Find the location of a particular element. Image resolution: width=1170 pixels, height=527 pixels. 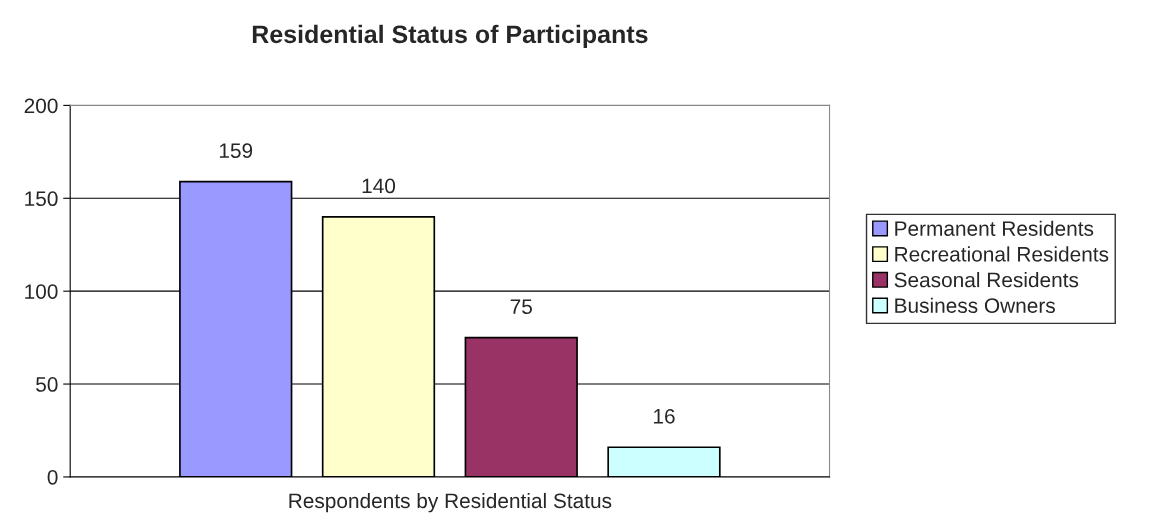

data-label: 140 is located at coordinates (379, 186).